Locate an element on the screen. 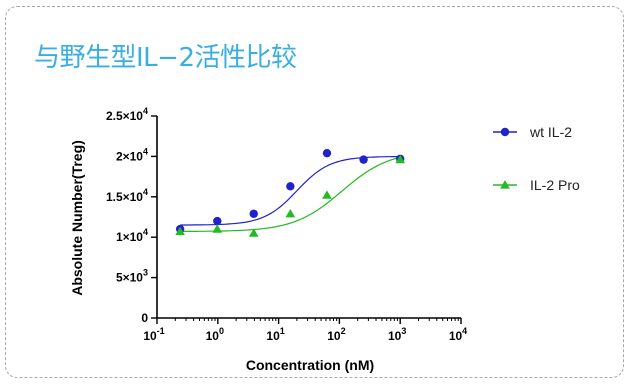  chart-curves is located at coordinates (290, 193).